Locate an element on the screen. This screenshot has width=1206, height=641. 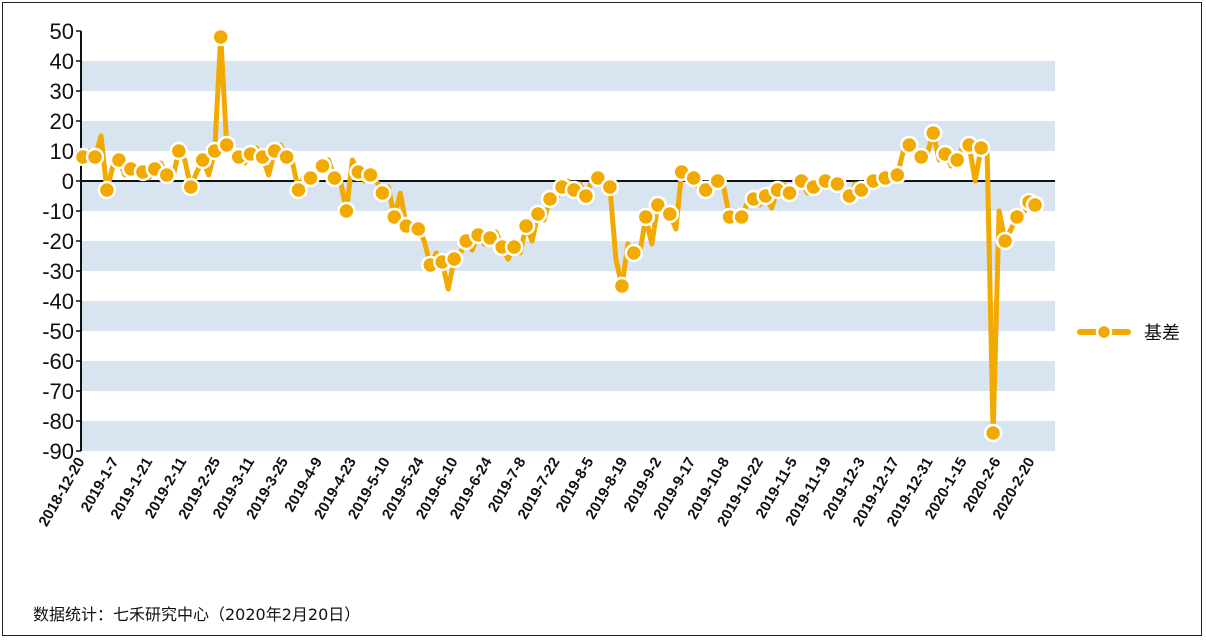
y-tick-label: -80 is located at coordinates (58, 421).